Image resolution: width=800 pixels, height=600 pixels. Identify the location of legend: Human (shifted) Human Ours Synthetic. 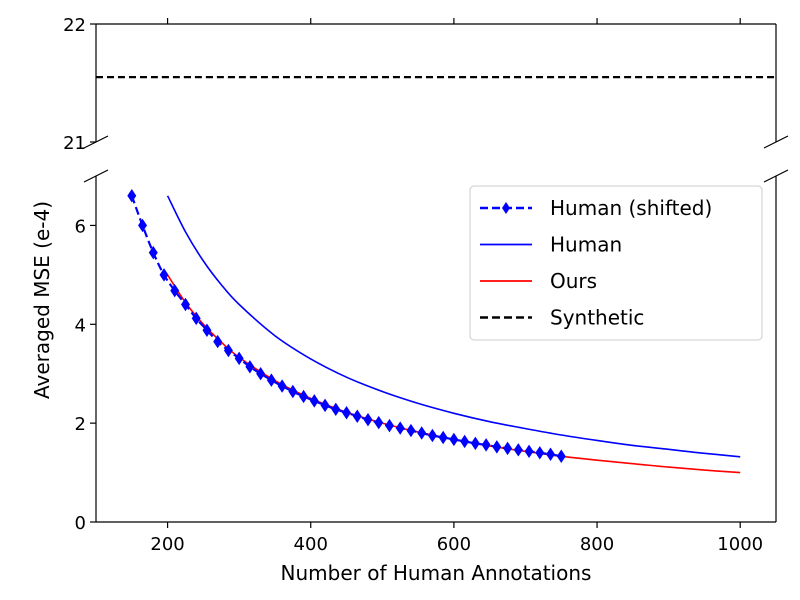
(616, 263).